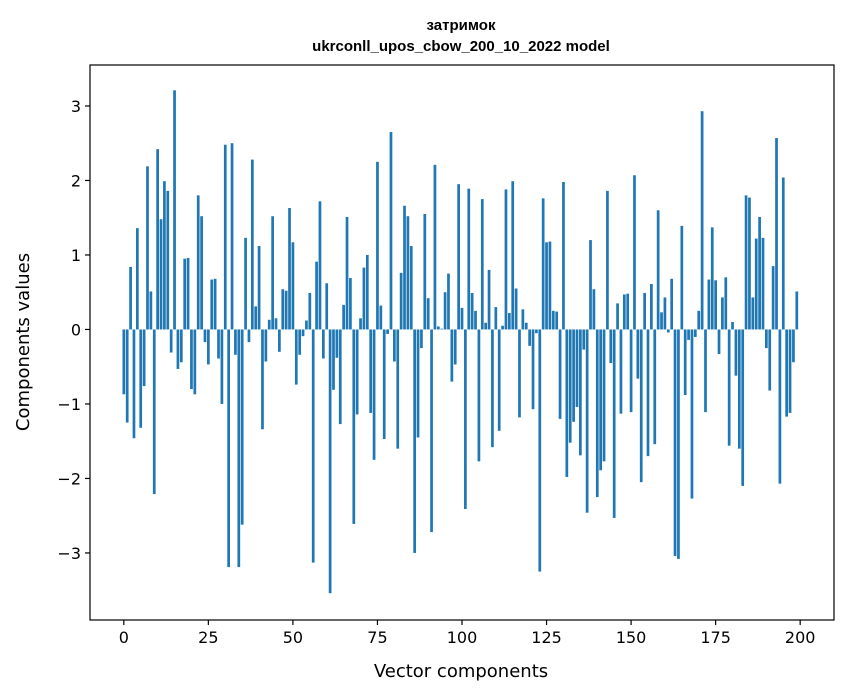 The height and width of the screenshot is (696, 847). What do you see at coordinates (800, 637) in the screenshot?
I see `x-tick-label: 200` at bounding box center [800, 637].